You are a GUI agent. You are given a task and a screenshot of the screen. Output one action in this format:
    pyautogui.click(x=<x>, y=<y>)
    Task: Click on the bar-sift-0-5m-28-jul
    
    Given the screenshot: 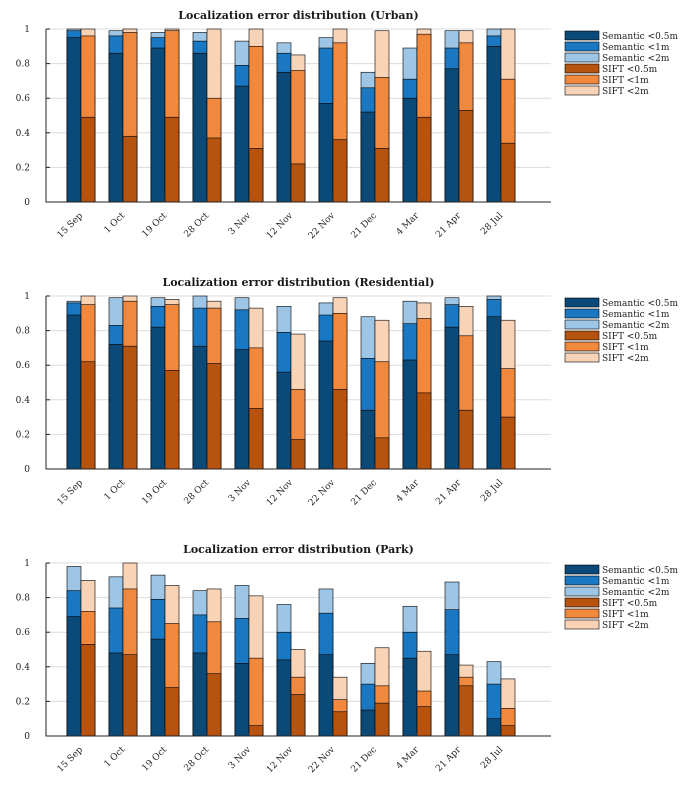 What is the action you would take?
    pyautogui.click(x=508, y=172)
    